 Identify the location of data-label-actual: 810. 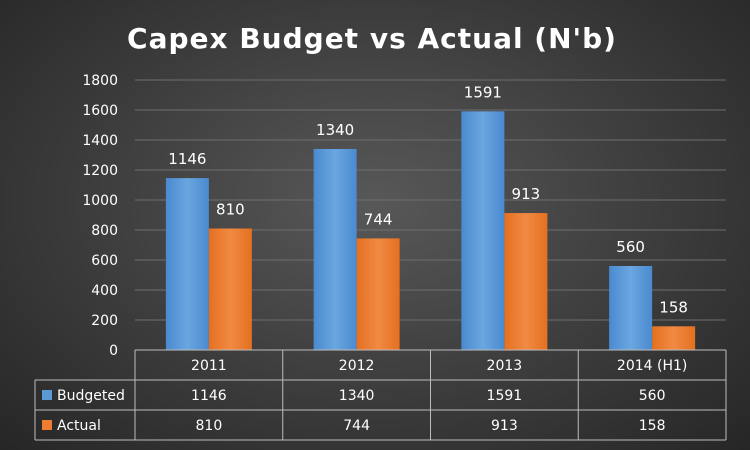
(230, 210).